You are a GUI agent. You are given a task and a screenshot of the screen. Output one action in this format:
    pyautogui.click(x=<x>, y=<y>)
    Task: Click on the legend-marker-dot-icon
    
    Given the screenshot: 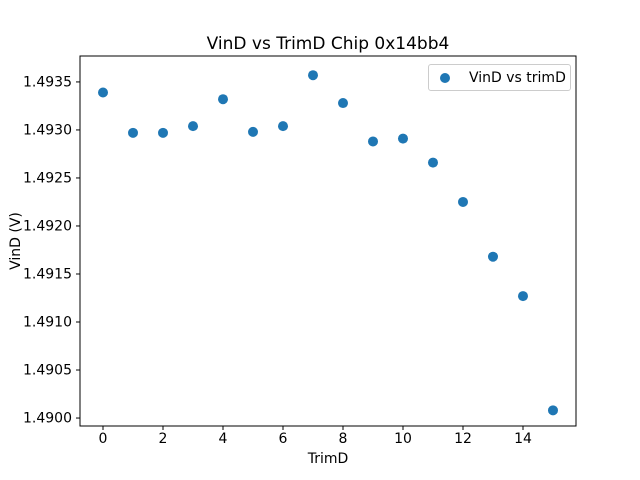 What is the action you would take?
    pyautogui.click(x=445, y=77)
    